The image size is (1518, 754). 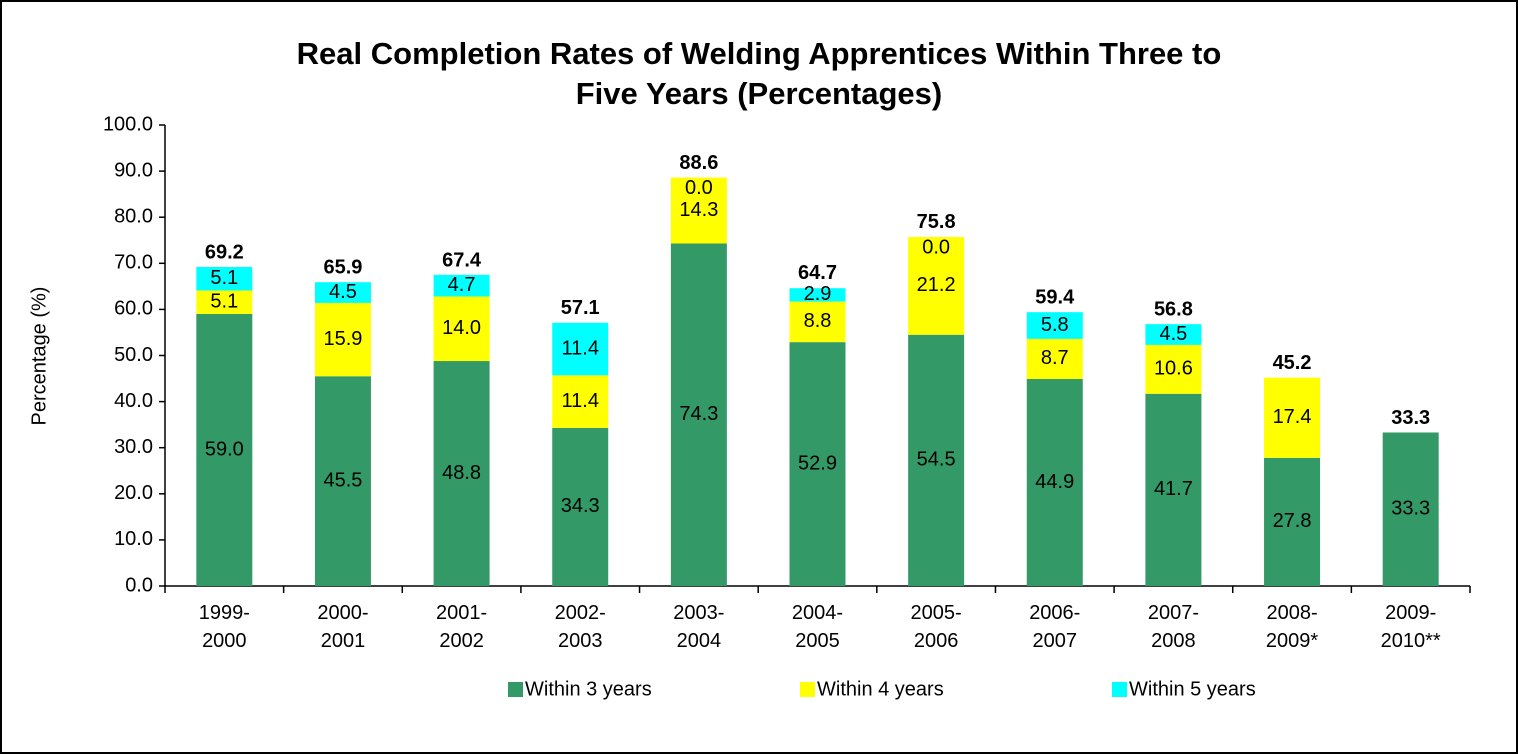 I want to click on y-axis-label: Percentage (%), so click(x=39, y=356).